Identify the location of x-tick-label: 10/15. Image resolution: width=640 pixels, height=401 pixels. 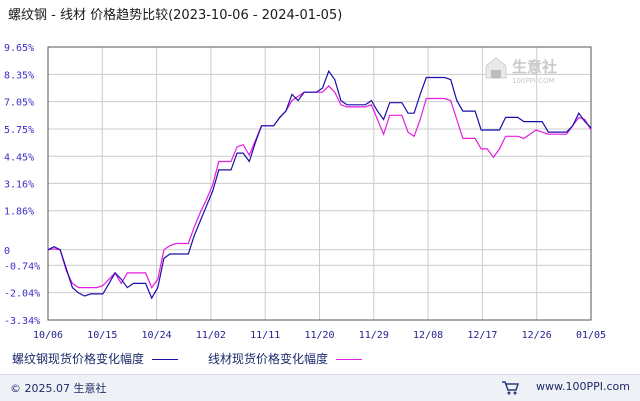
(102, 335).